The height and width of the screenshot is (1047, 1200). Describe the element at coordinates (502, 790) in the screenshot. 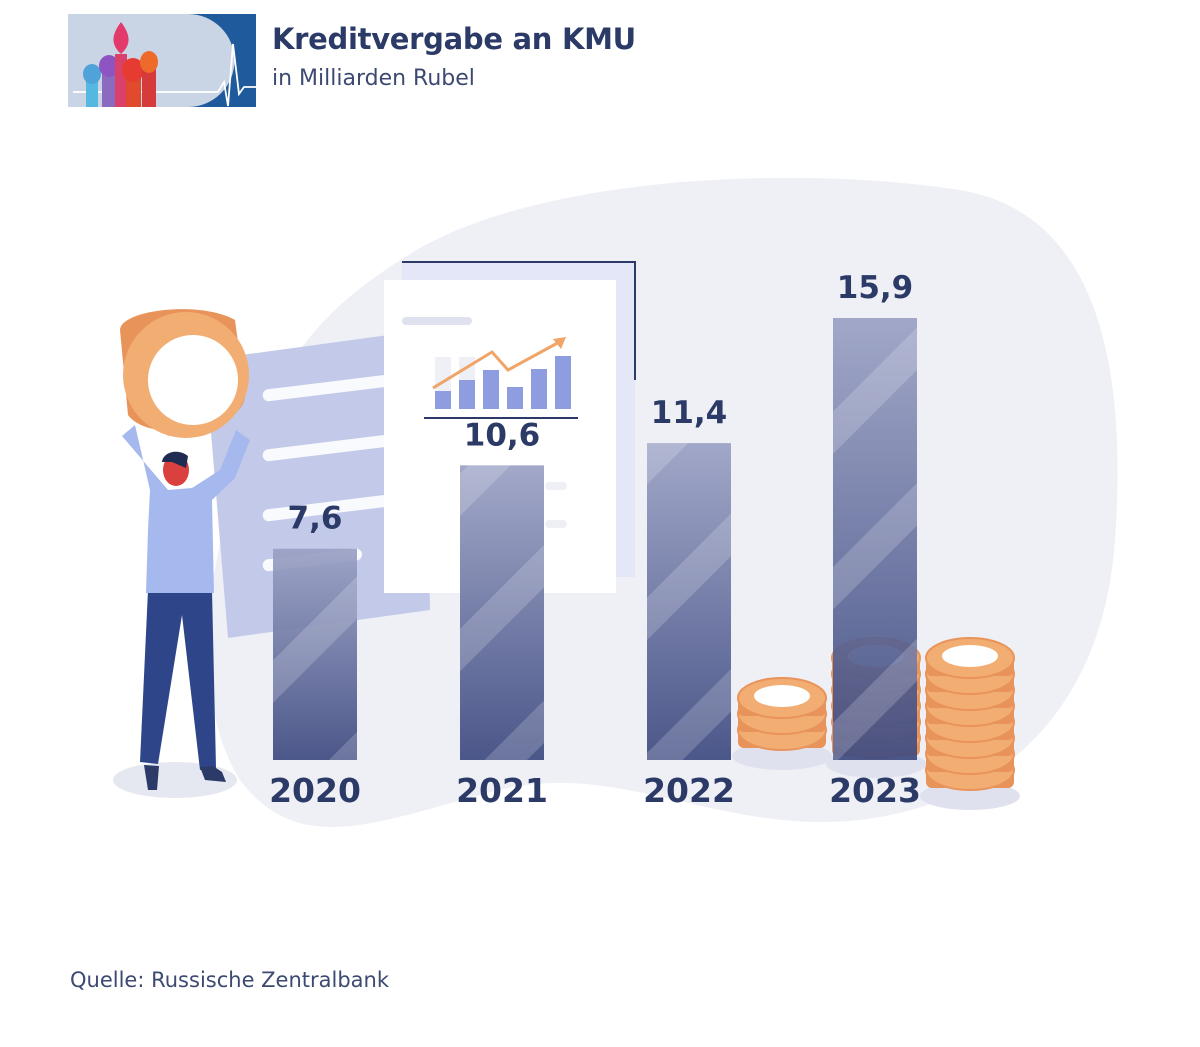

I see `category-label-2021: 2021` at that location.